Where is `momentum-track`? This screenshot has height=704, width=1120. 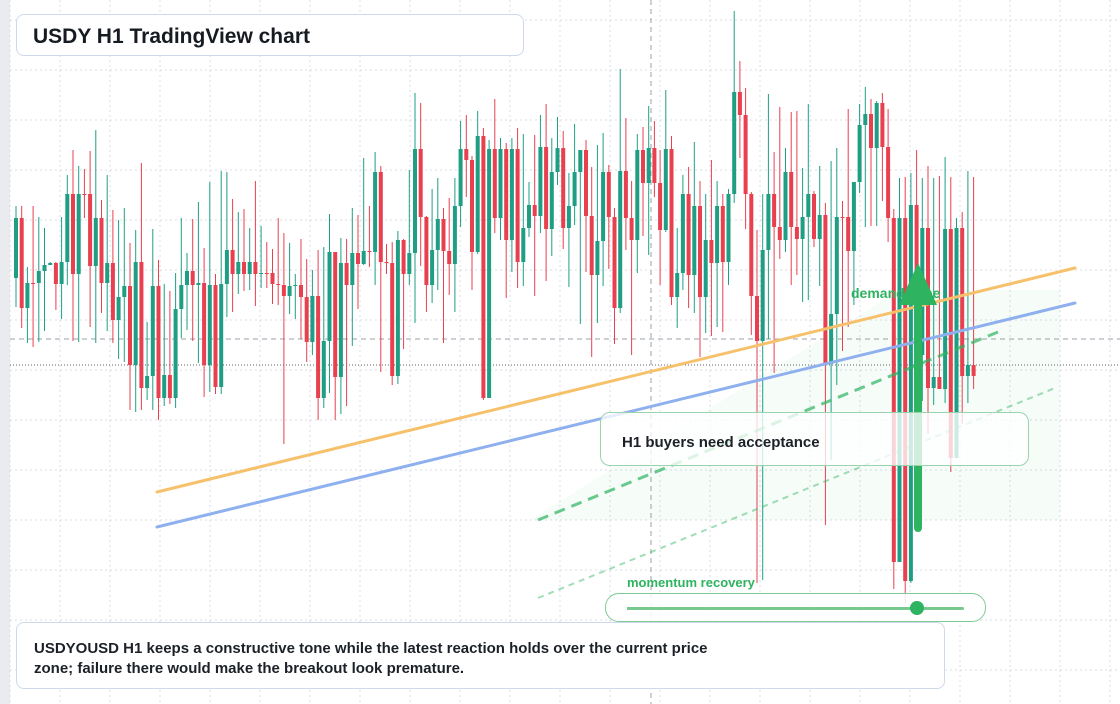 momentum-track is located at coordinates (795, 608).